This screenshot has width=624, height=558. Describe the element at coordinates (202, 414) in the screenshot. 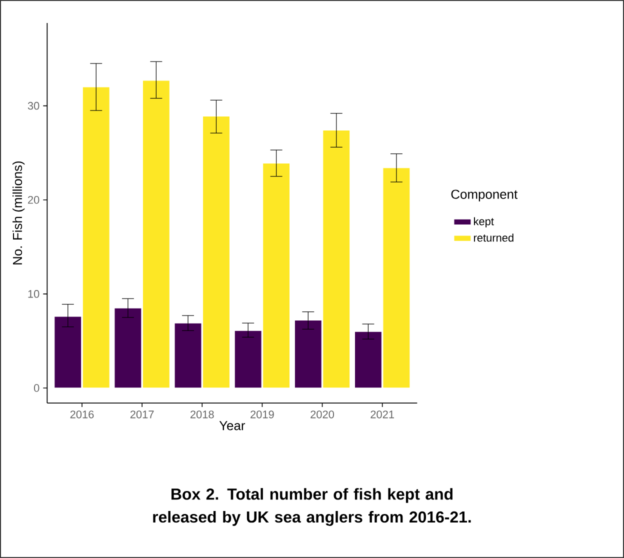

I see `x-tick-label: 2018` at that location.